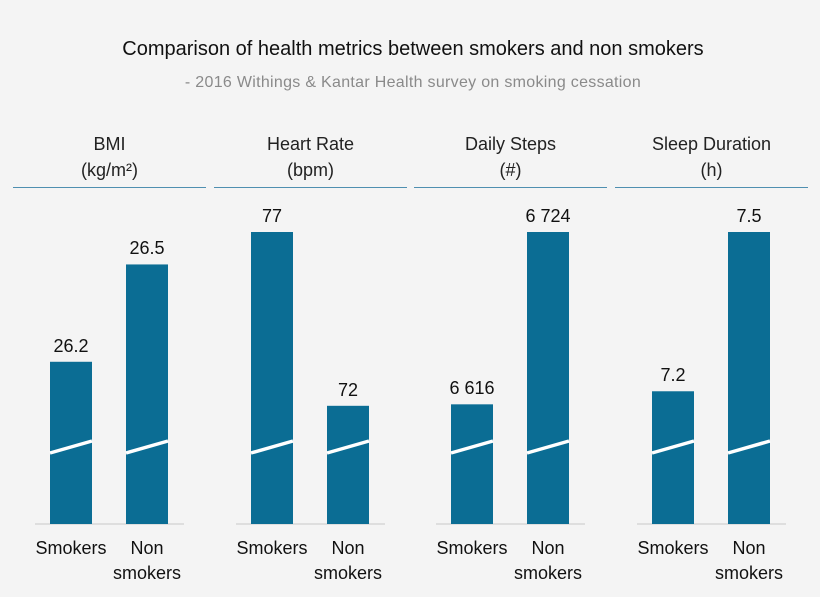 This screenshot has height=597, width=820. I want to click on panel-unit: (#), so click(510, 170).